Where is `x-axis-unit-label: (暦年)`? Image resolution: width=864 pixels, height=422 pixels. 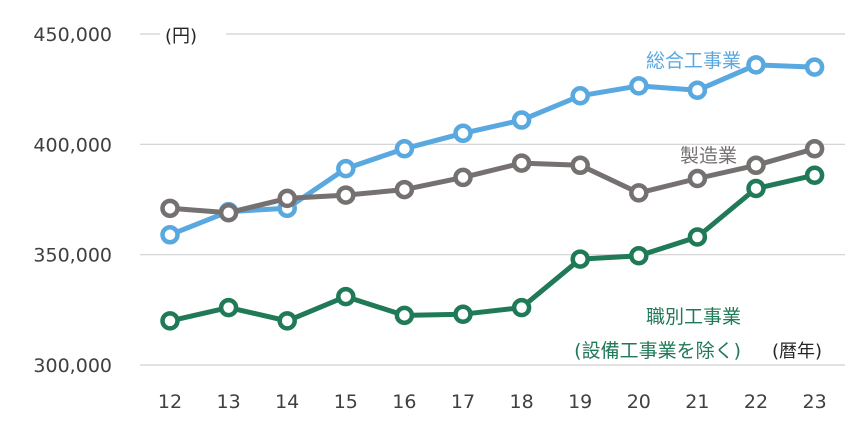
x-axis-unit-label: (暦年) is located at coordinates (797, 351).